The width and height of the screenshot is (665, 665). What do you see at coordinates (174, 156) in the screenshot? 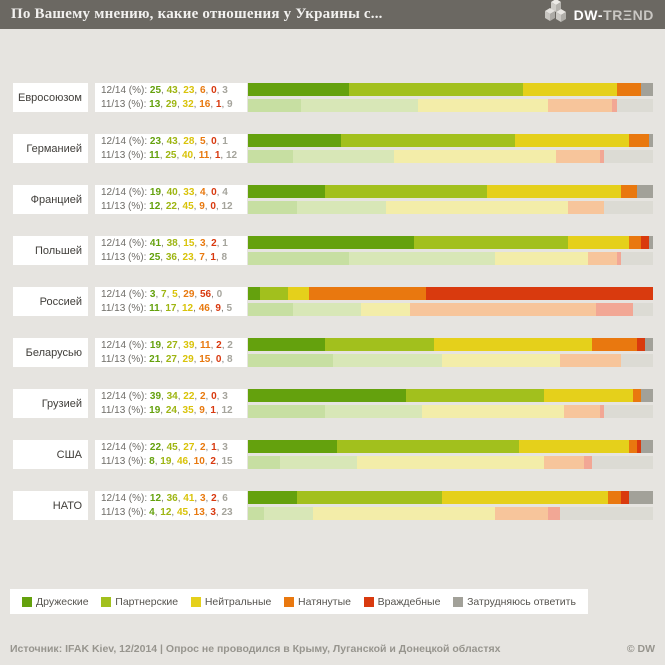
I see `values-line: 11/13 (%): 11, 25, 40, 11, 1, 12` at bounding box center [174, 156].